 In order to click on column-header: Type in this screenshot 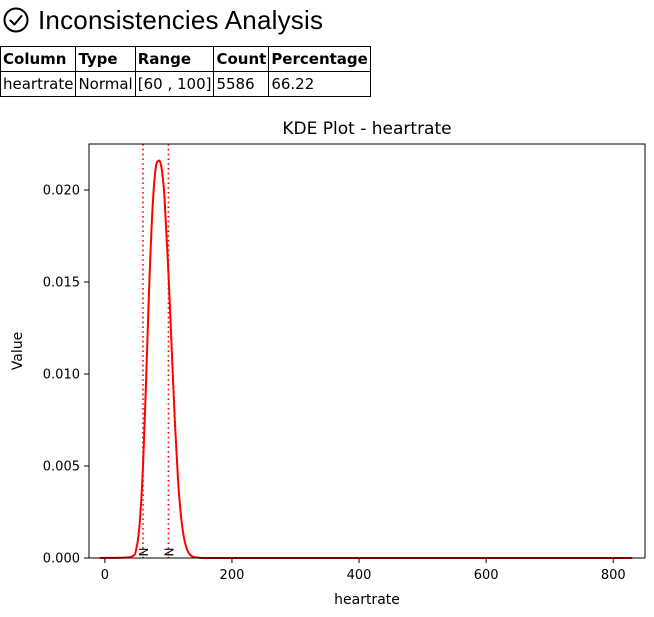, I will do `click(105, 59)`.